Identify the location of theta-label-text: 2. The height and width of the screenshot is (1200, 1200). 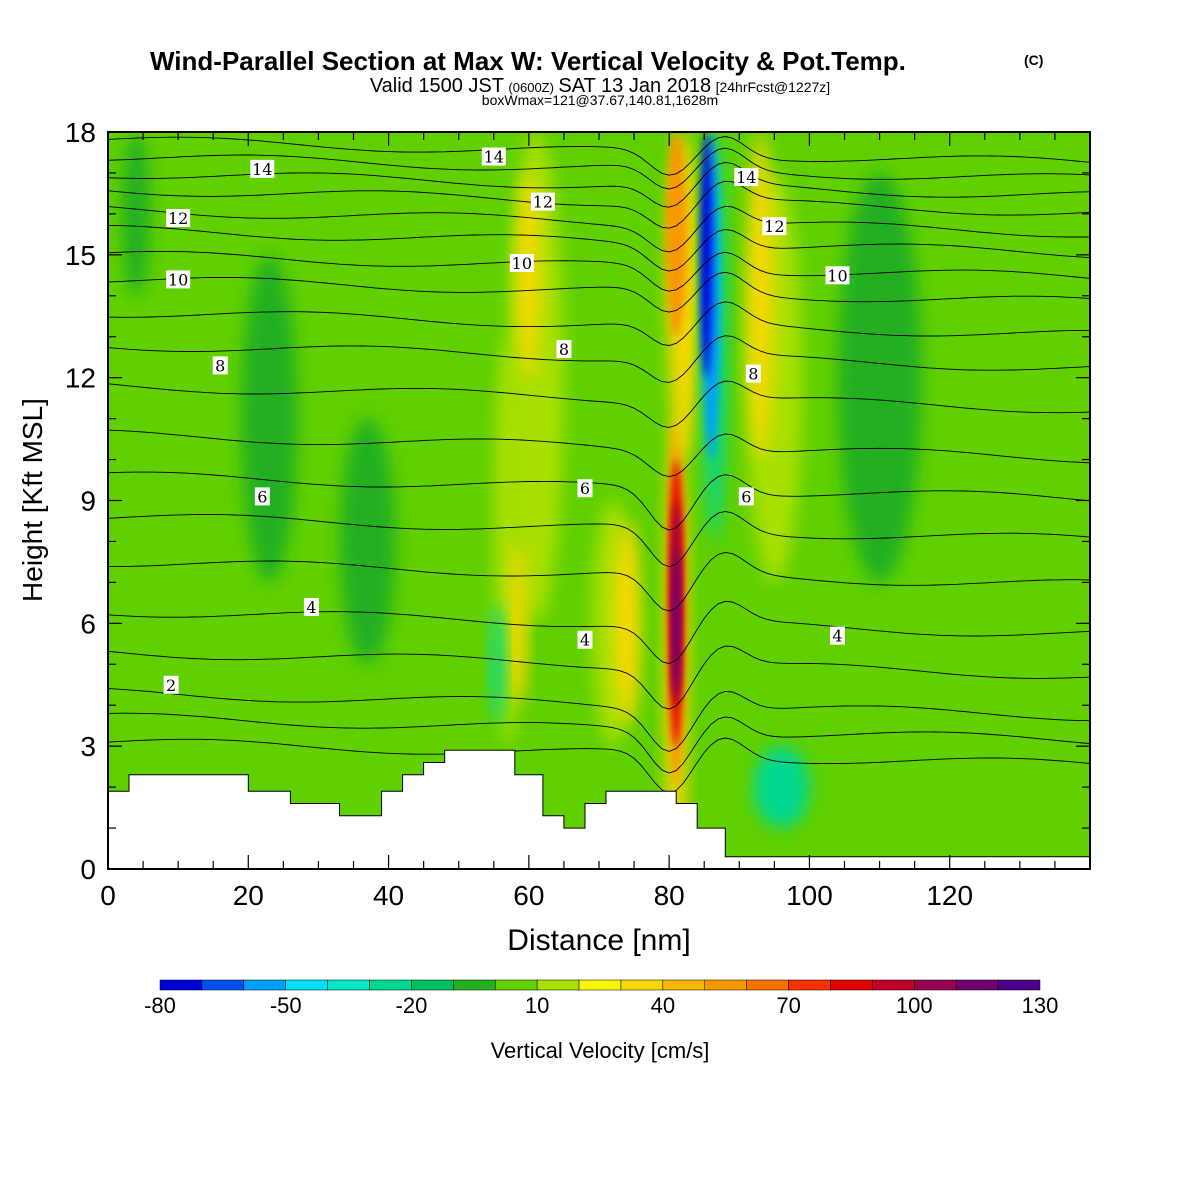
(171, 685).